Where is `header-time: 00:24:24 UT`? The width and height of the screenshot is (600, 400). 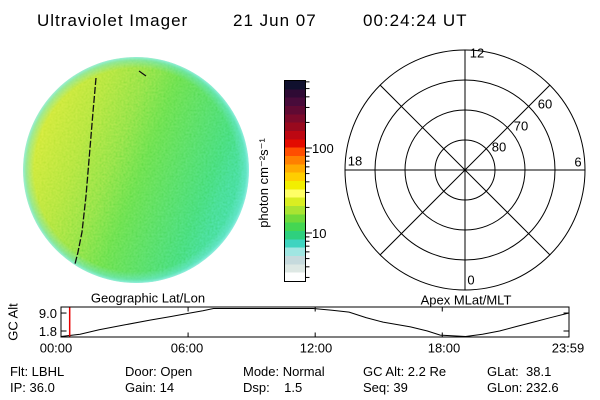 header-time: 00:24:24 UT is located at coordinates (415, 20).